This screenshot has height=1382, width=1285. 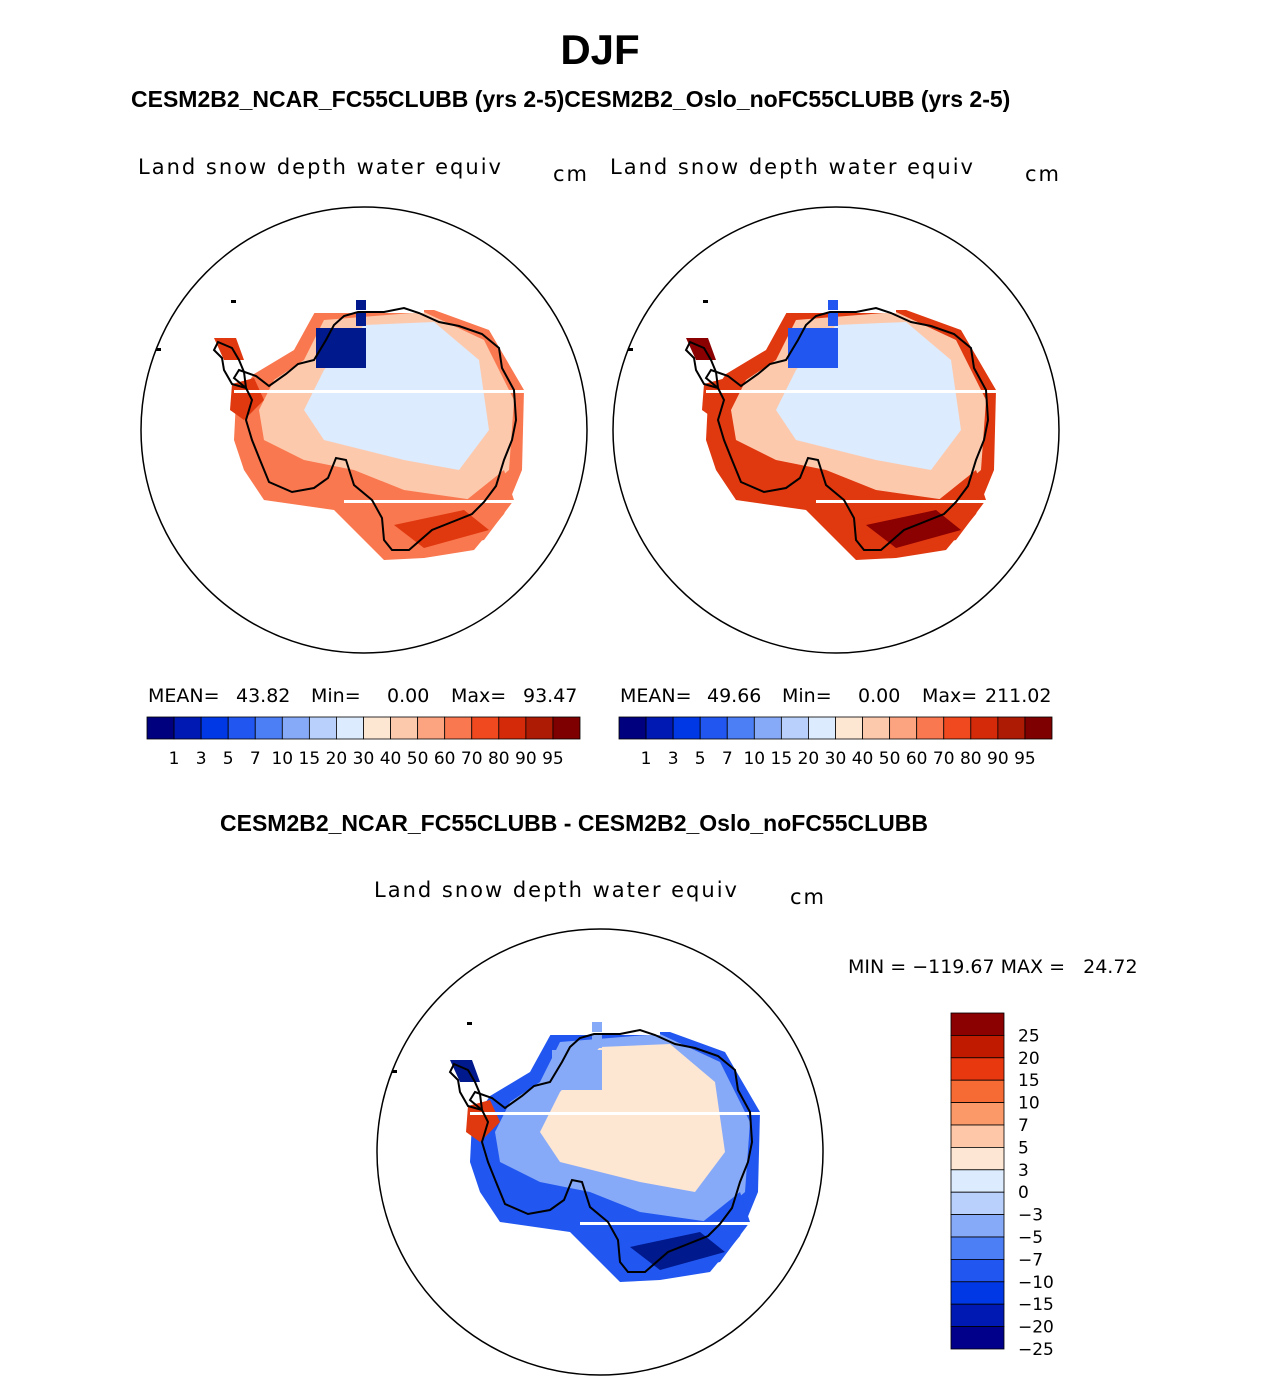 What do you see at coordinates (1029, 1104) in the screenshot?
I see `diff-colorbar-tick-label: 10` at bounding box center [1029, 1104].